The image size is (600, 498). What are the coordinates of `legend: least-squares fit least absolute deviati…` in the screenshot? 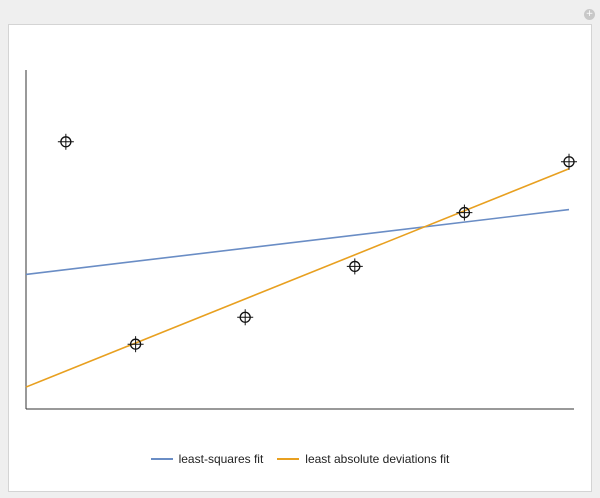 It's located at (300, 459).